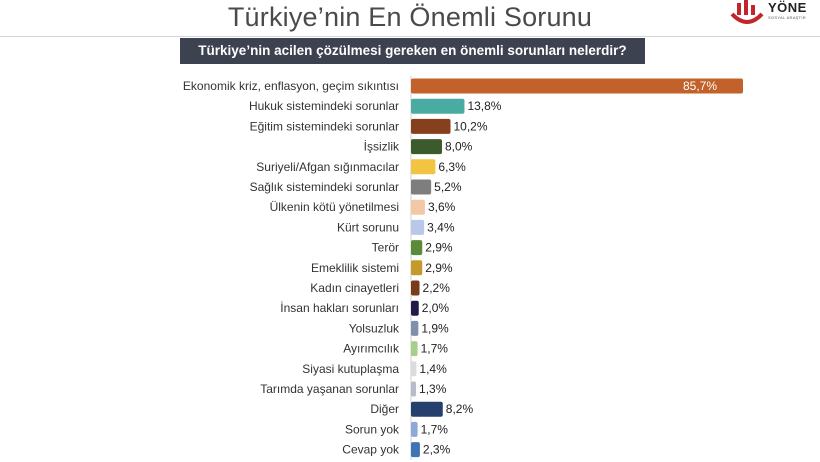  What do you see at coordinates (437, 288) in the screenshot?
I see `value-label: 2,2%` at bounding box center [437, 288].